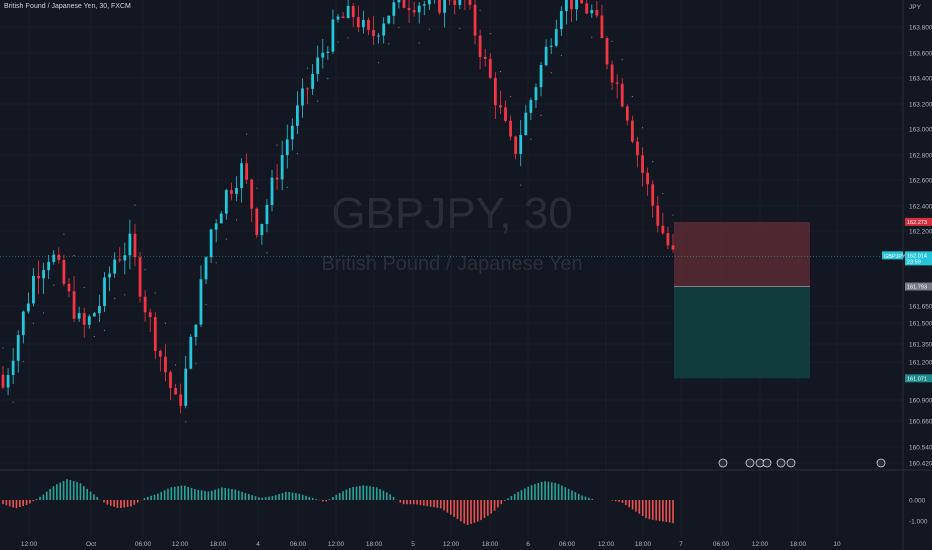 The width and height of the screenshot is (932, 550). What do you see at coordinates (802, 463) in the screenshot?
I see `event-markers` at bounding box center [802, 463].